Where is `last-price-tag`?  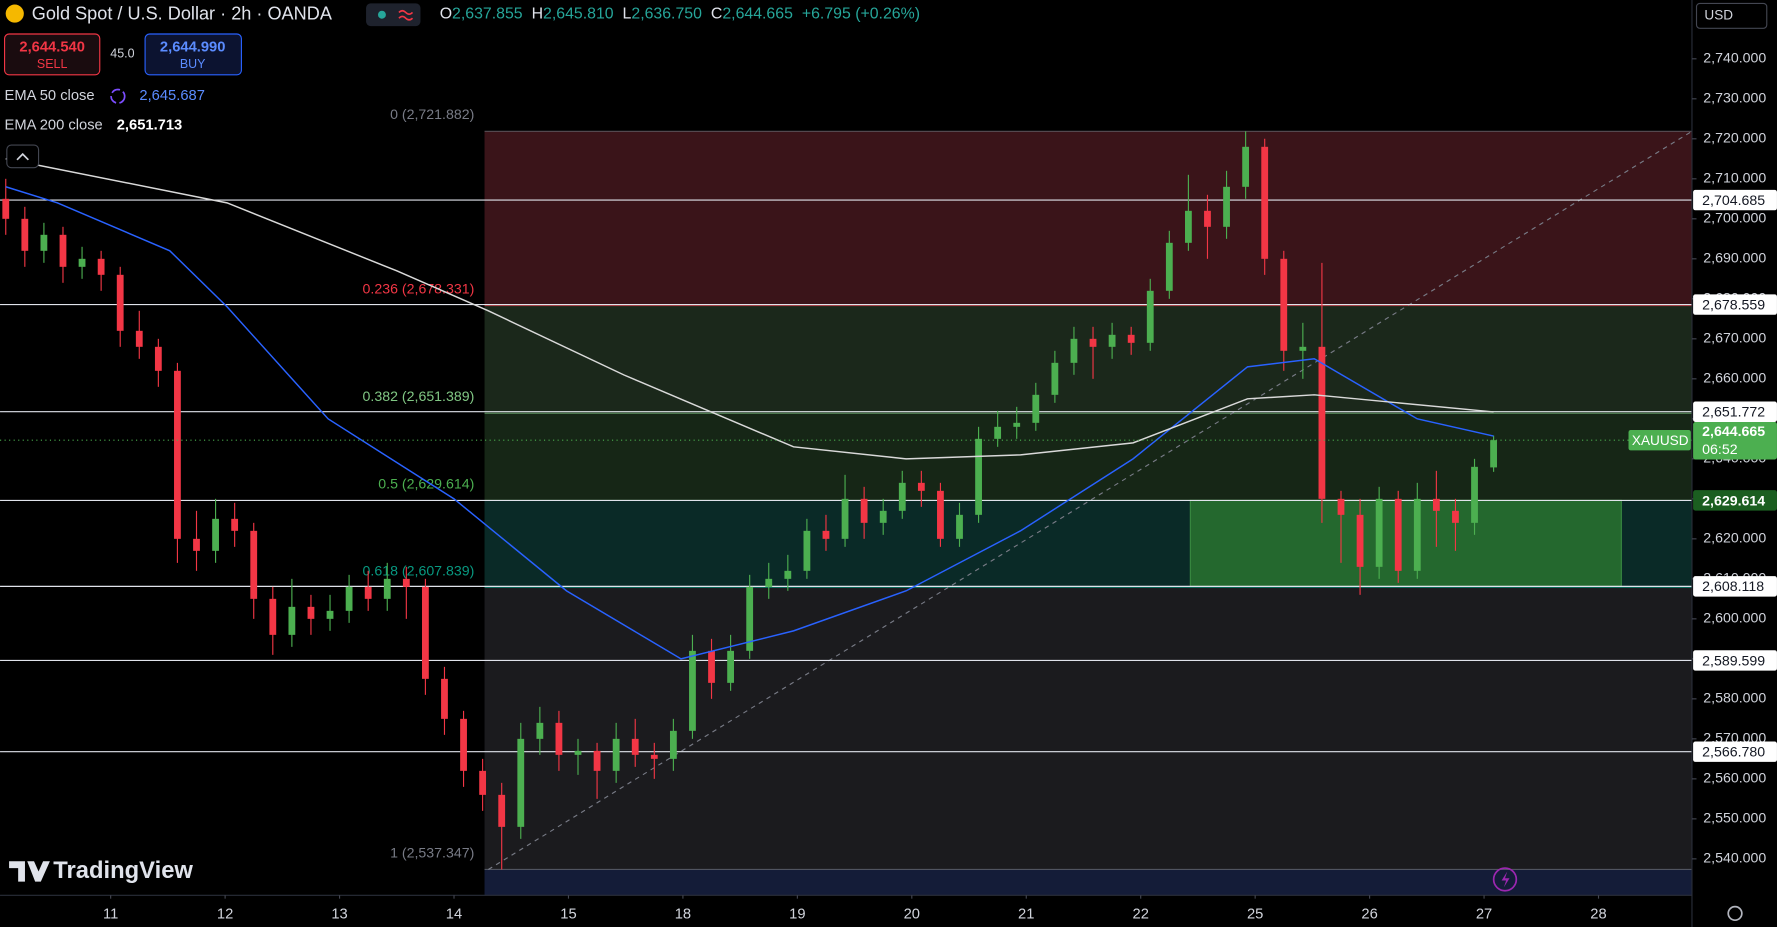 last-price-tag is located at coordinates (1735, 441).